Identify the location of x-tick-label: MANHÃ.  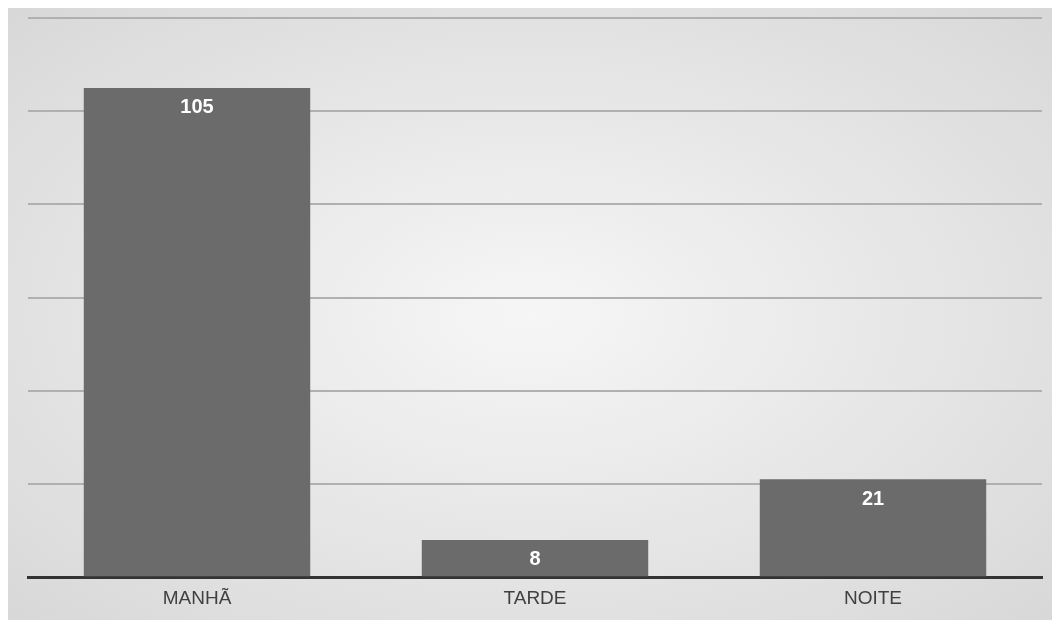
(197, 597).